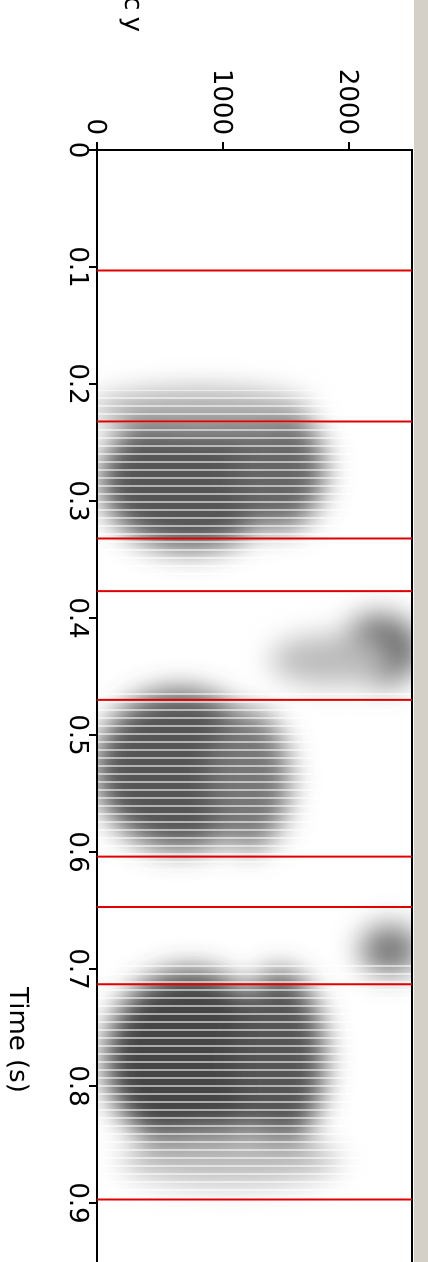 This screenshot has height=1262, width=428. What do you see at coordinates (78, 1202) in the screenshot?
I see `x-tick-label: 0.9` at bounding box center [78, 1202].